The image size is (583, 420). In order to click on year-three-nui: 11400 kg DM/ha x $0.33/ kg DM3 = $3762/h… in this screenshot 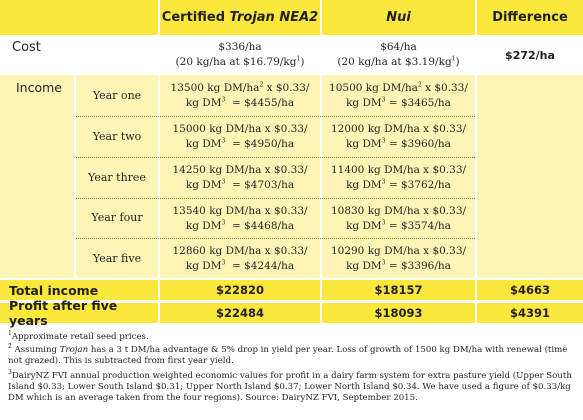, I will do `click(398, 177)`.